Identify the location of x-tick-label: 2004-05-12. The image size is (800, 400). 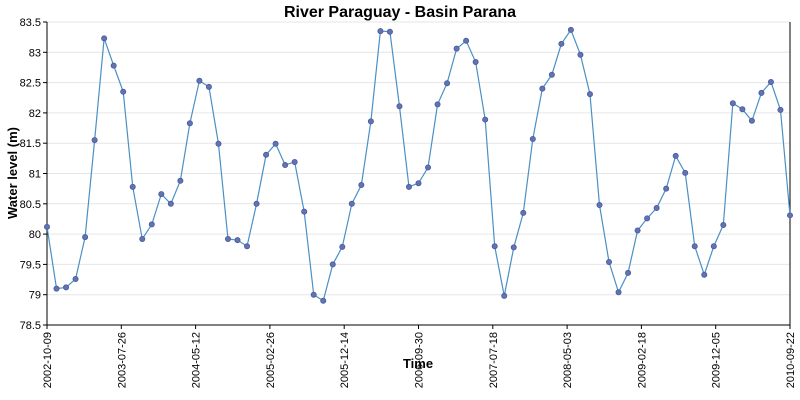
(197, 360).